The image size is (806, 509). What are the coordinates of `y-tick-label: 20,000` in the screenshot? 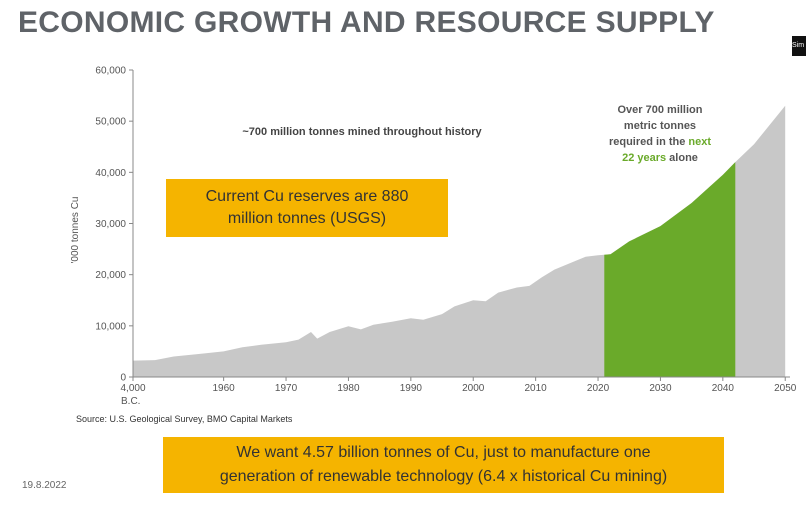 It's located at (110, 275).